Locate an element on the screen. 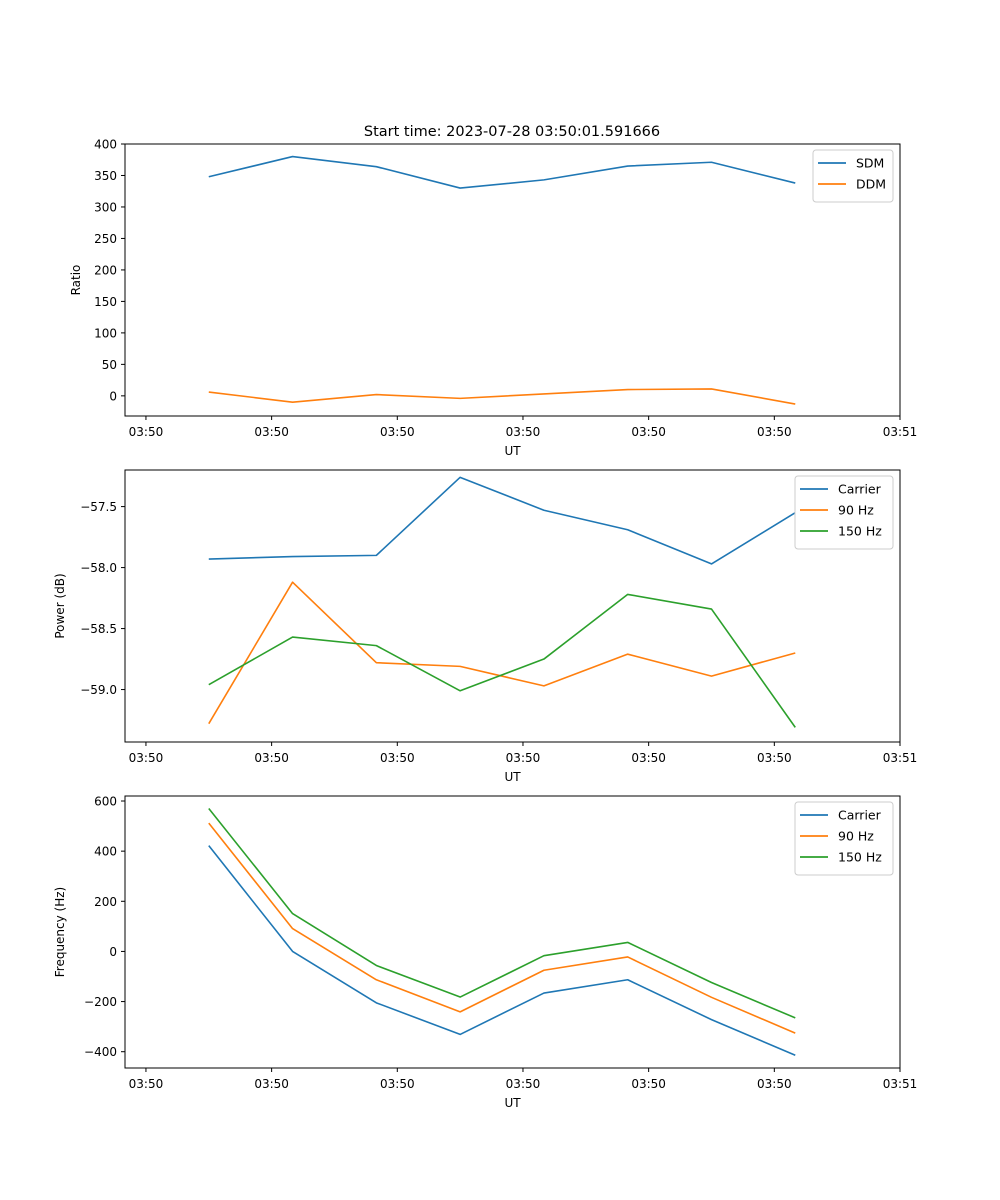 Image resolution: width=1000 pixels, height=1200 pixels. y-tick-label: −58.0 is located at coordinates (98, 568).